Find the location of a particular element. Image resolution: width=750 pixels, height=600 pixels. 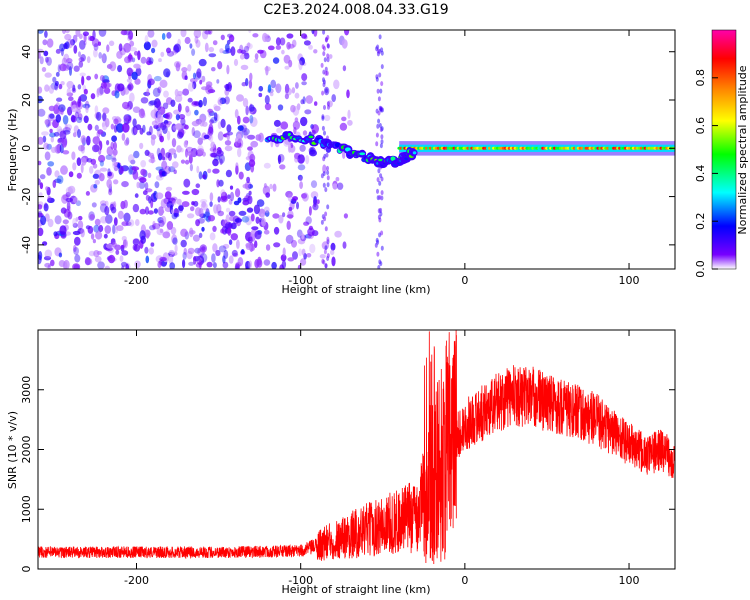

x-tick-label: -200 is located at coordinates (136, 580).